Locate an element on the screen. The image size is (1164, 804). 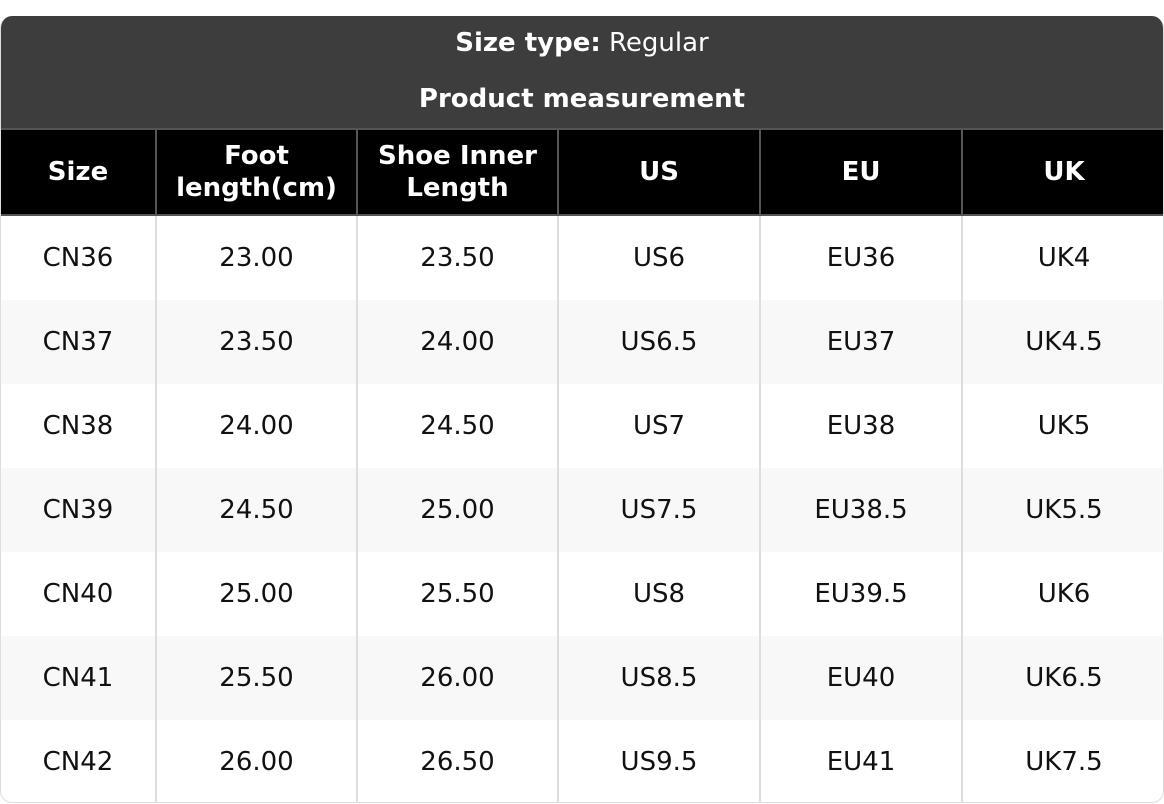
table-cell: EU41 is located at coordinates (860, 761).